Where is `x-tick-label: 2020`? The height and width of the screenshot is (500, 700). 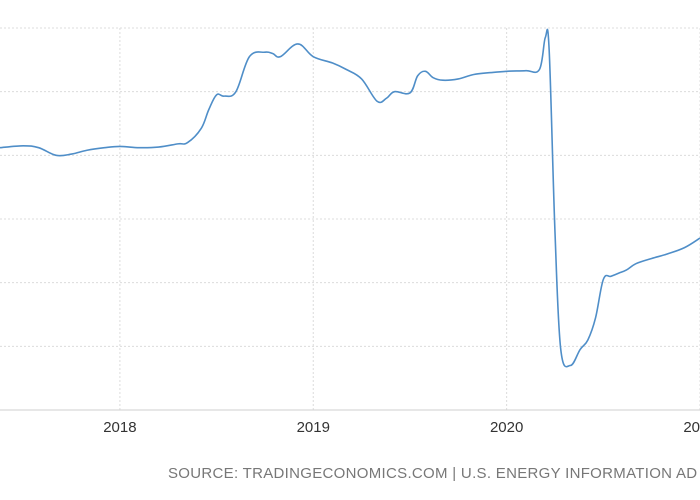 x-tick-label: 2020 is located at coordinates (506, 427).